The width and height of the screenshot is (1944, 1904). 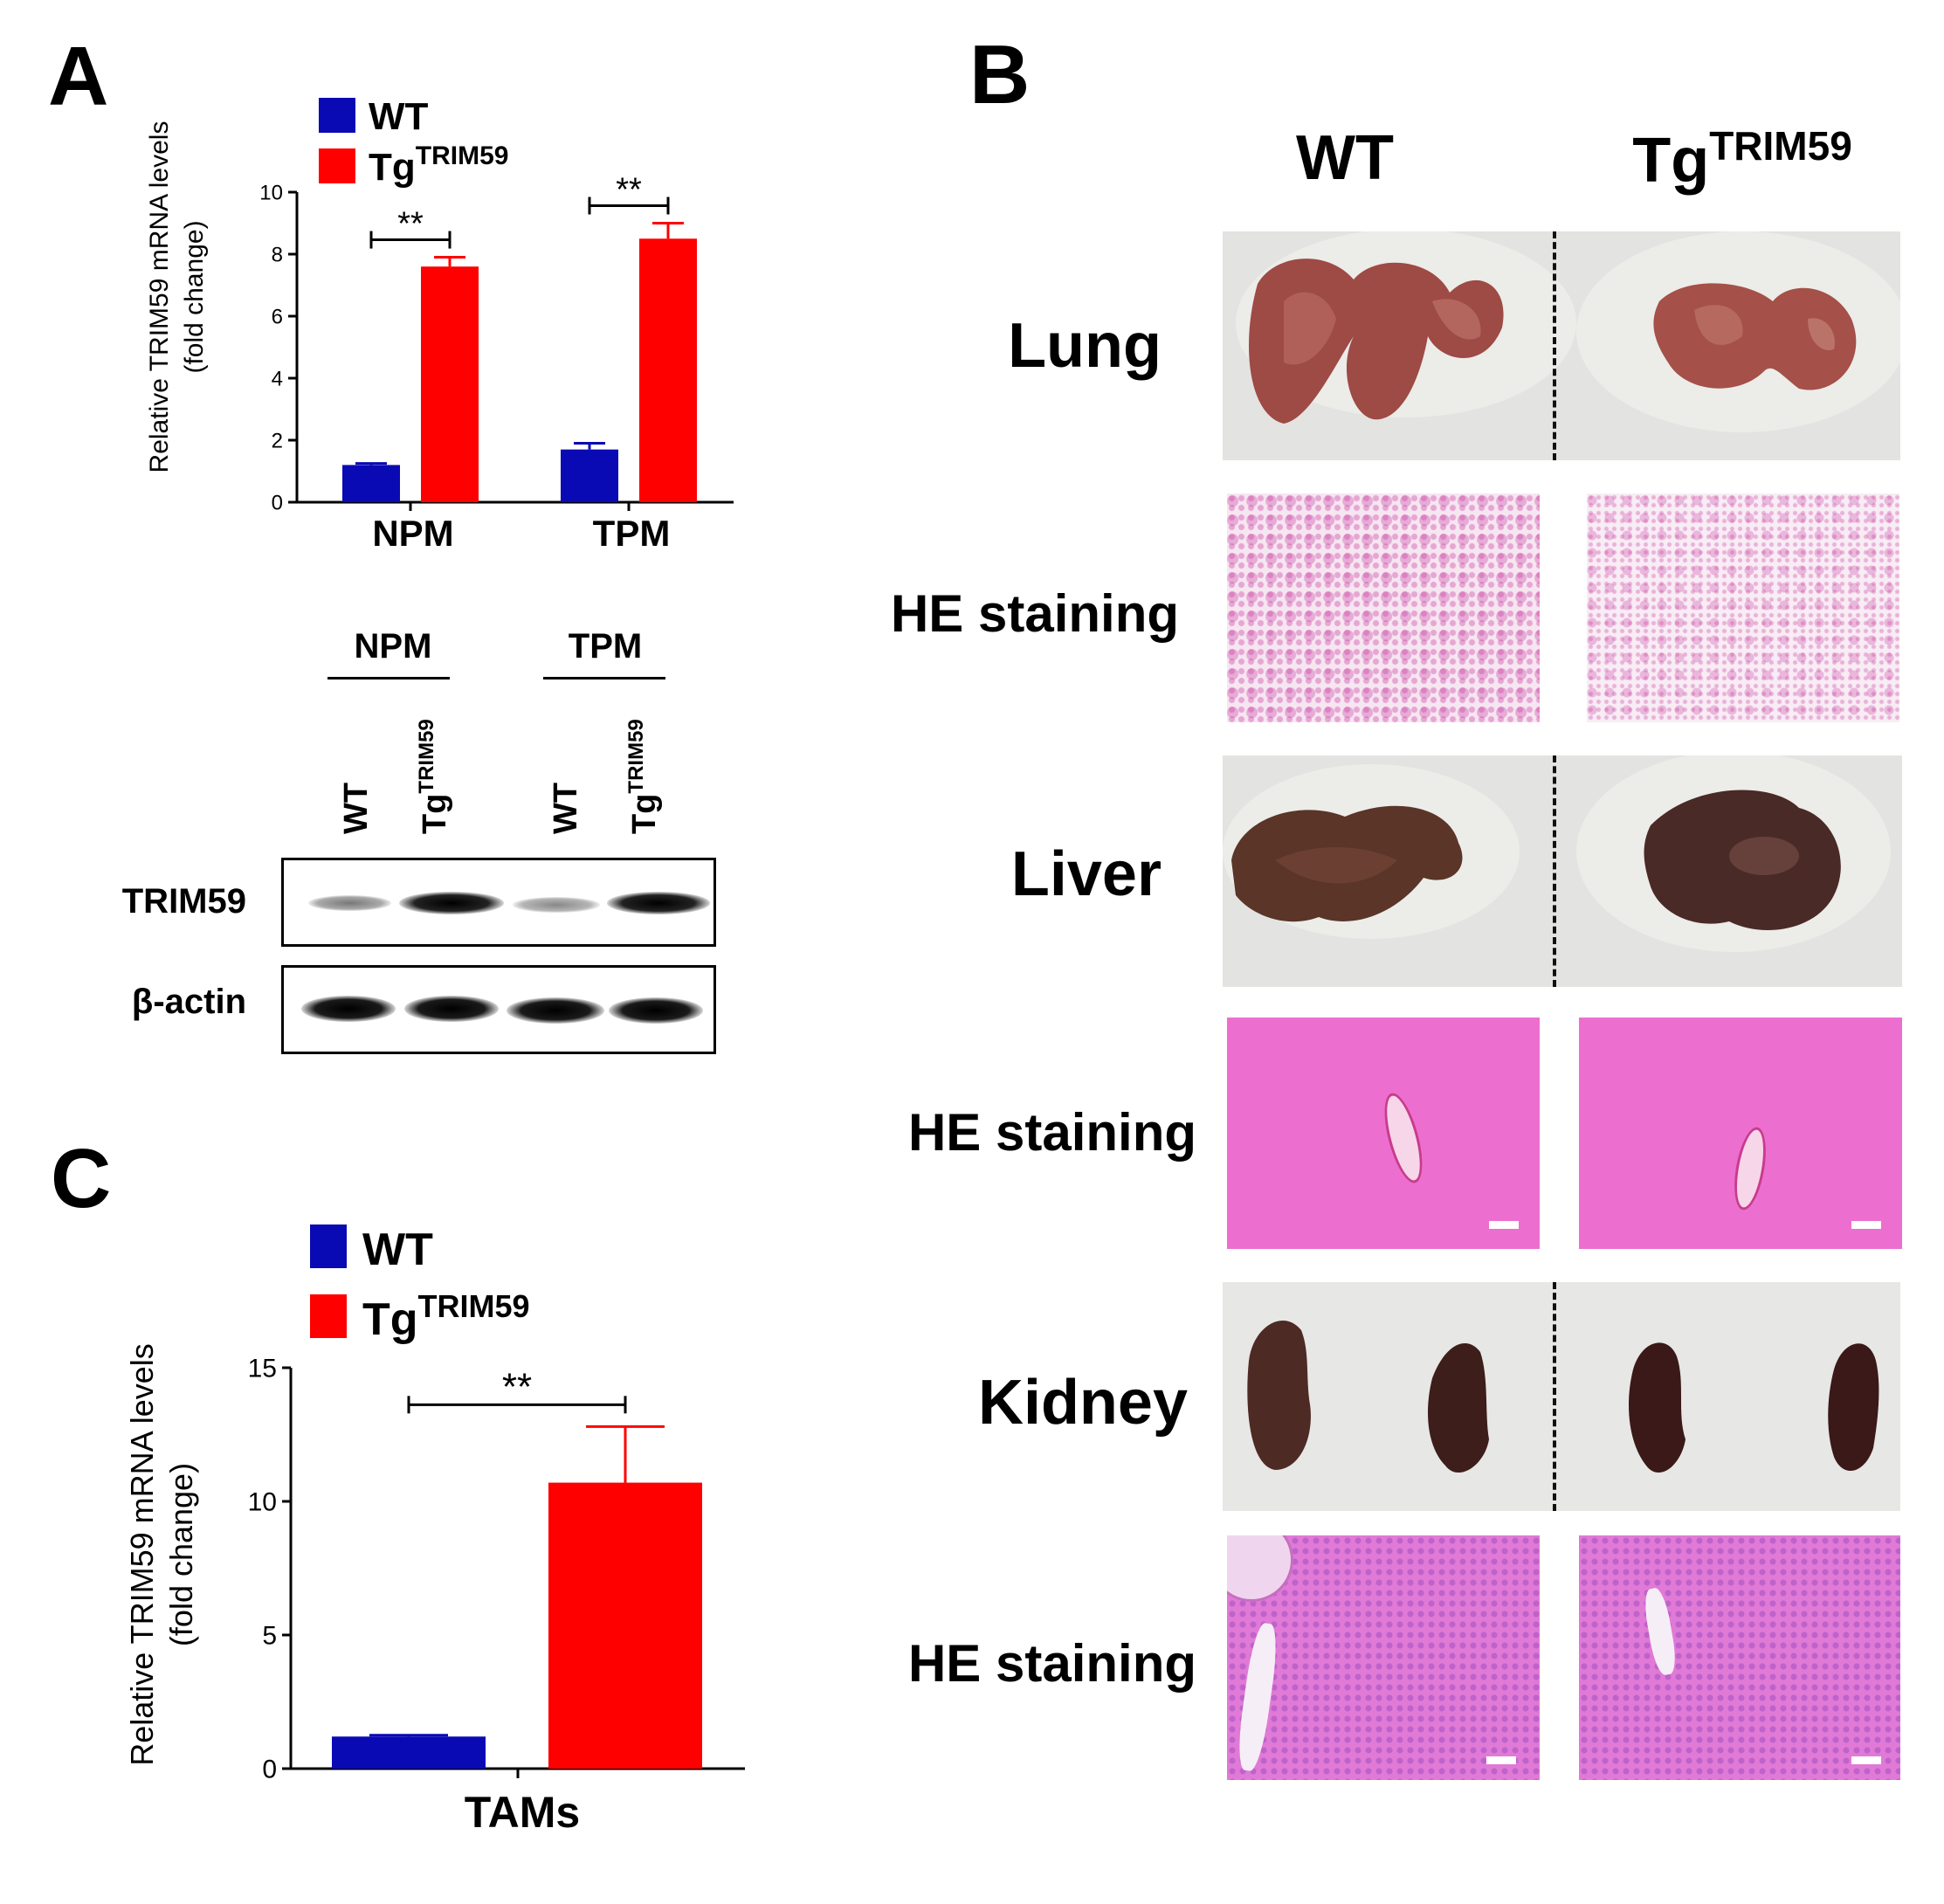 I want to click on column-header-tg: TgTRIM59, so click(x=1742, y=159).